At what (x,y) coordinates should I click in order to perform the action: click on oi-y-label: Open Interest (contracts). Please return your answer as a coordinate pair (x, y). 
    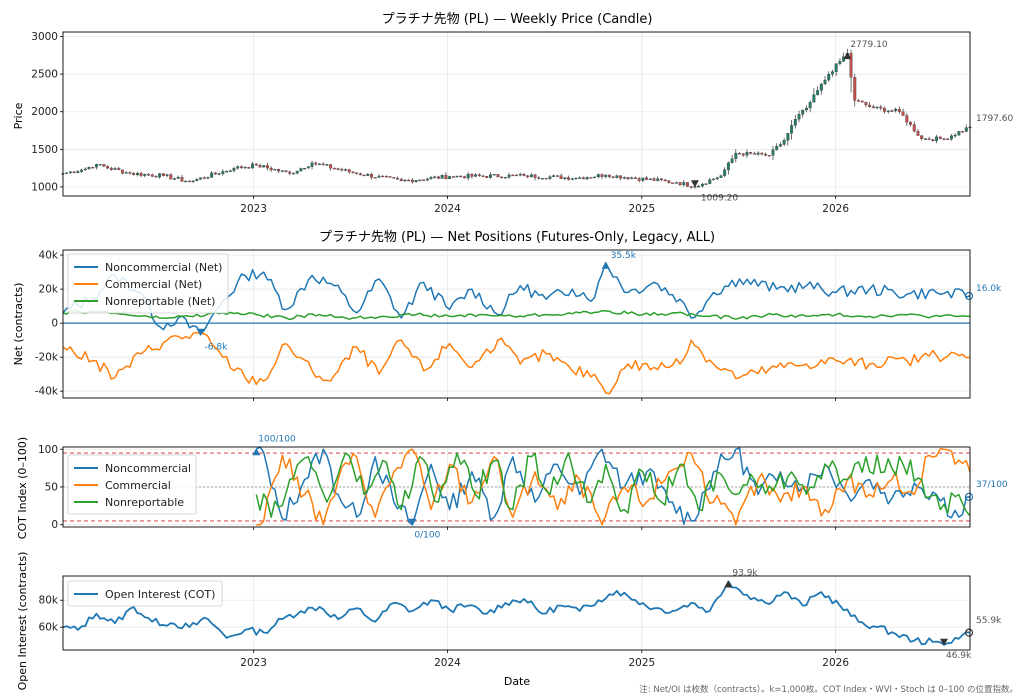
    Looking at the image, I should click on (22, 621).